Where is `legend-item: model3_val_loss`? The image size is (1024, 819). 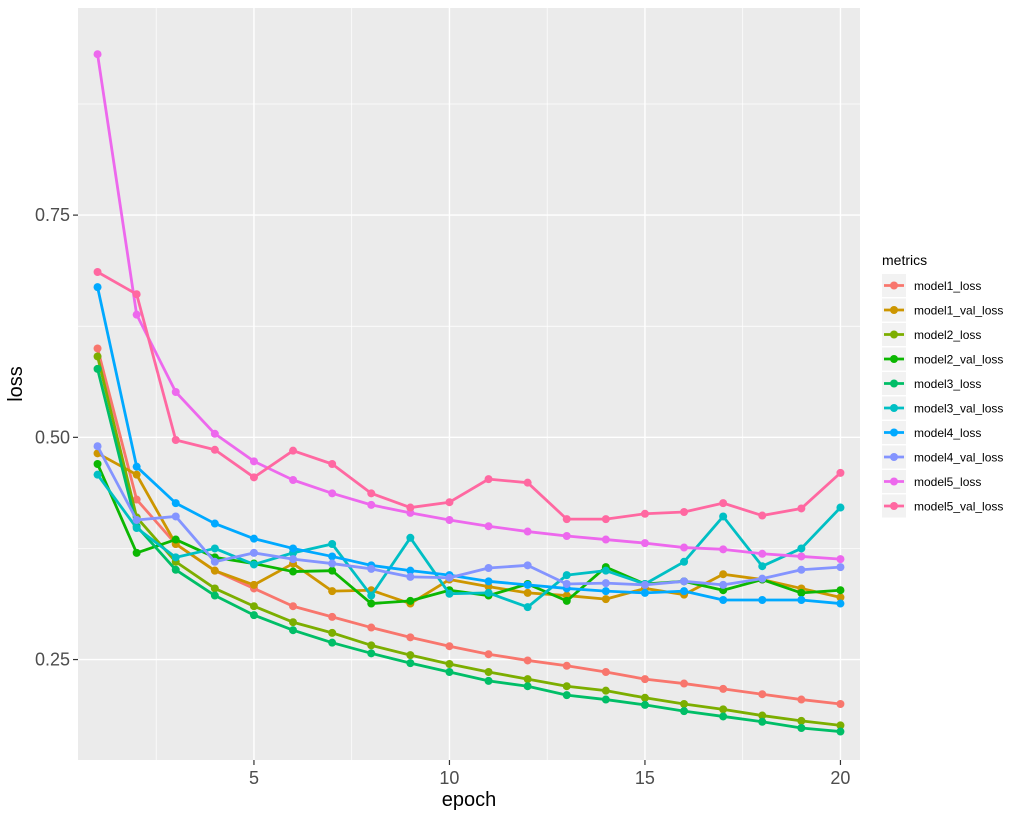
legend-item: model3_val_loss is located at coordinates (942, 408).